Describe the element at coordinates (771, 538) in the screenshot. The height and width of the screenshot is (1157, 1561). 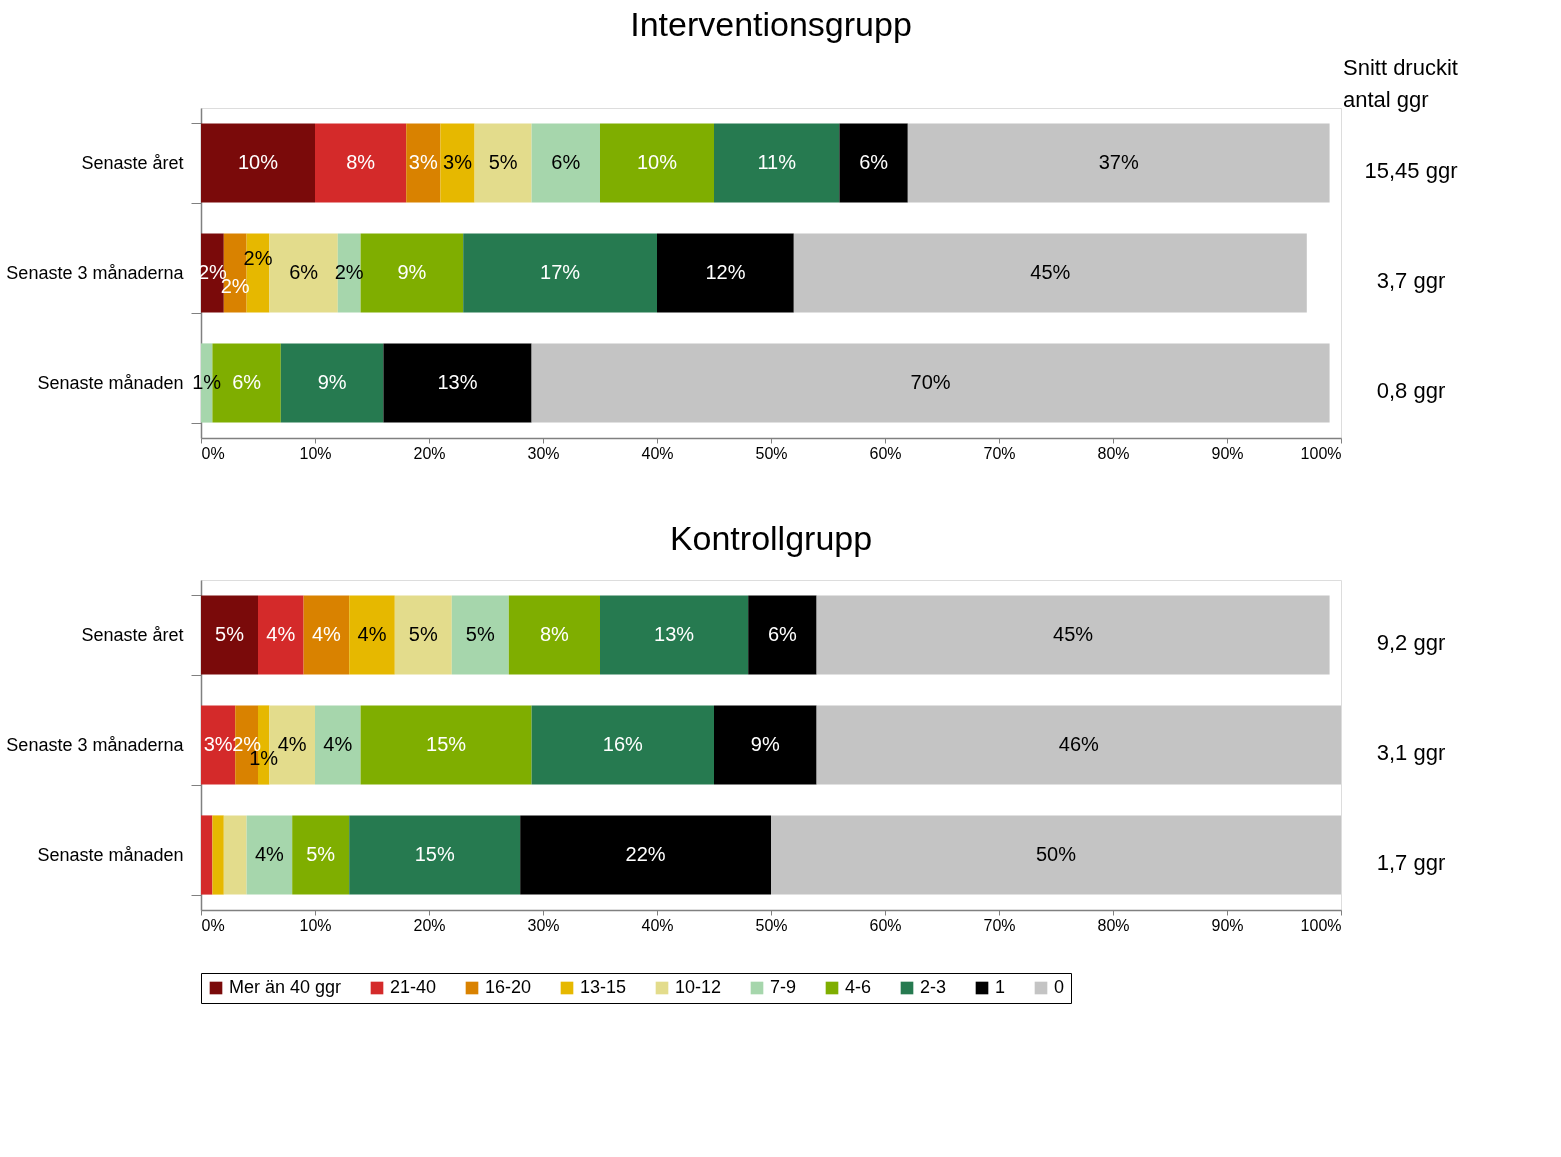
I see `chart-title: Kontrollgrupp` at that location.